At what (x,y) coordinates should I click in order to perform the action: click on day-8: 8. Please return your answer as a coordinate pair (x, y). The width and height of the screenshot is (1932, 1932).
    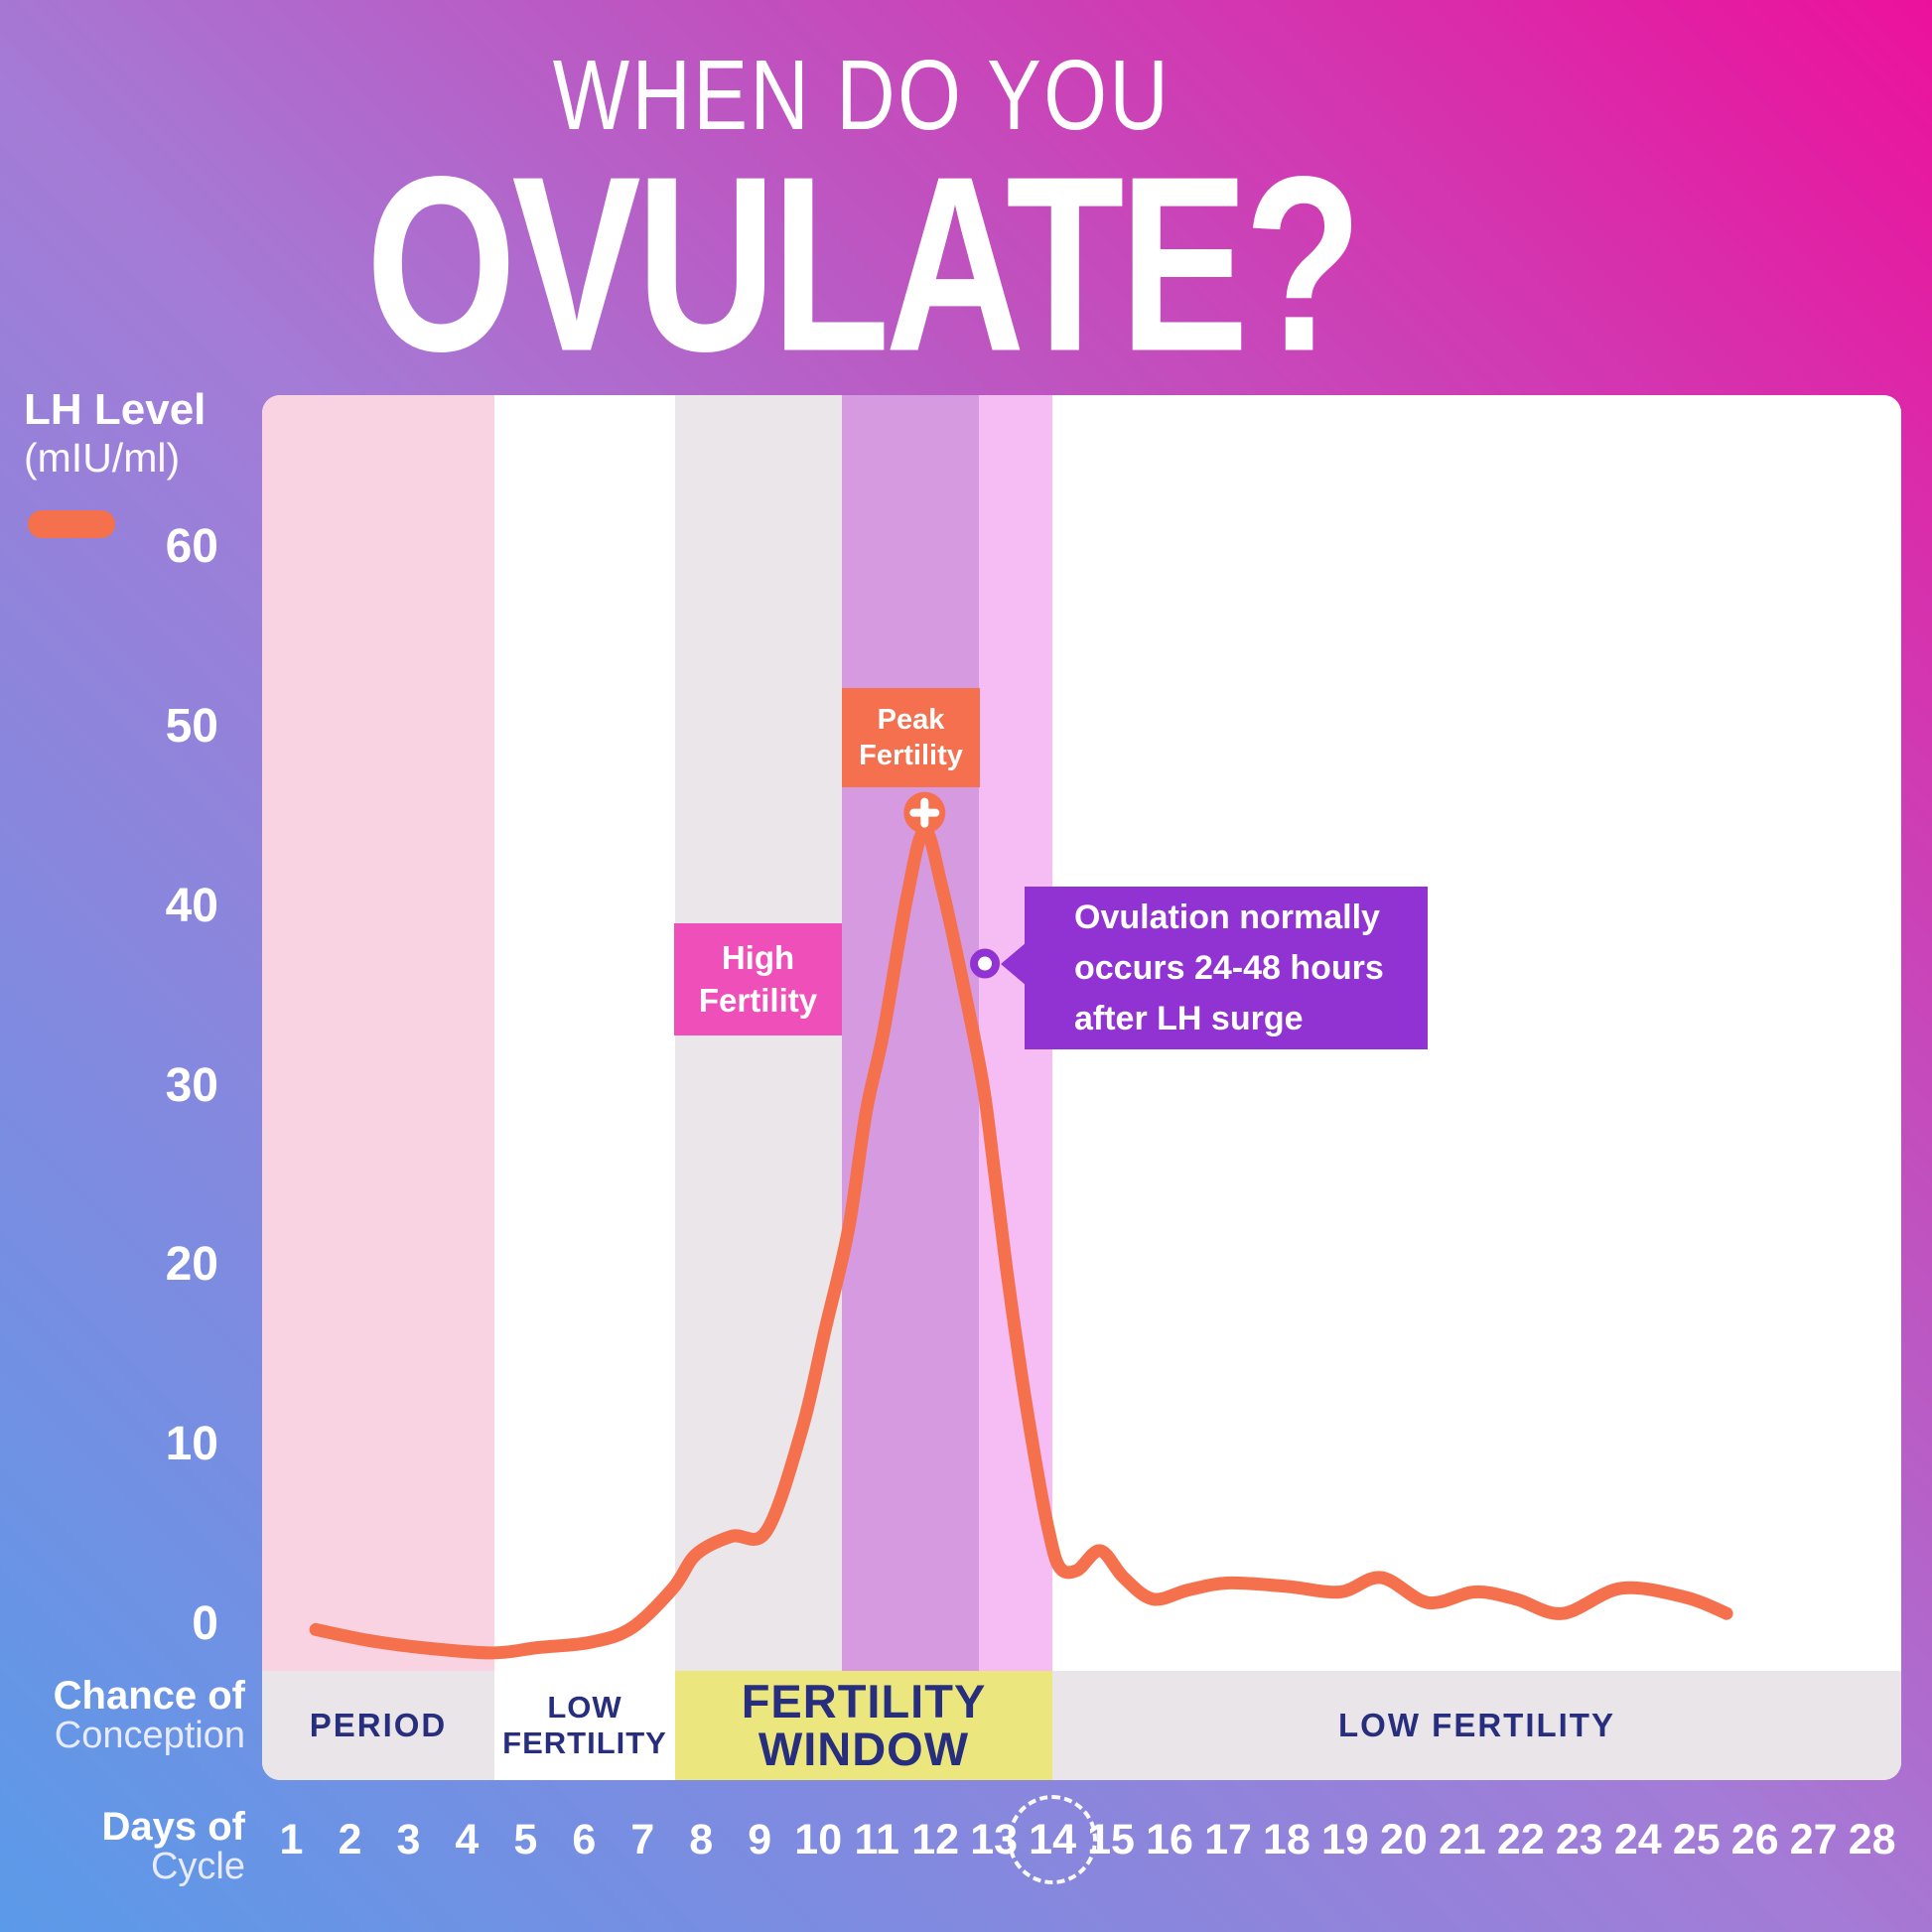
    Looking at the image, I should click on (702, 1839).